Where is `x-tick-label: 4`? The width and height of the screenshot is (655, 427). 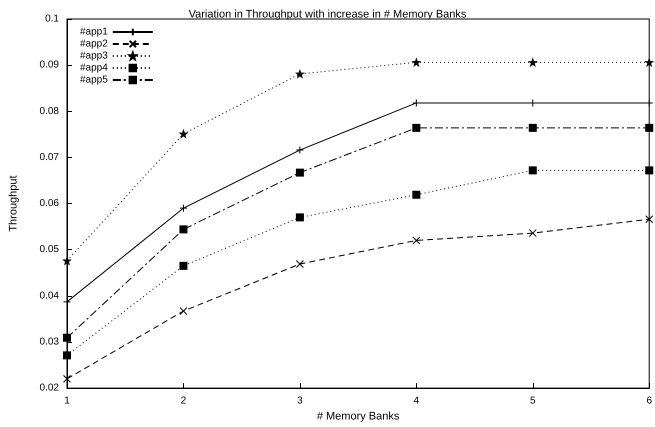 x-tick-label: 4 is located at coordinates (417, 401).